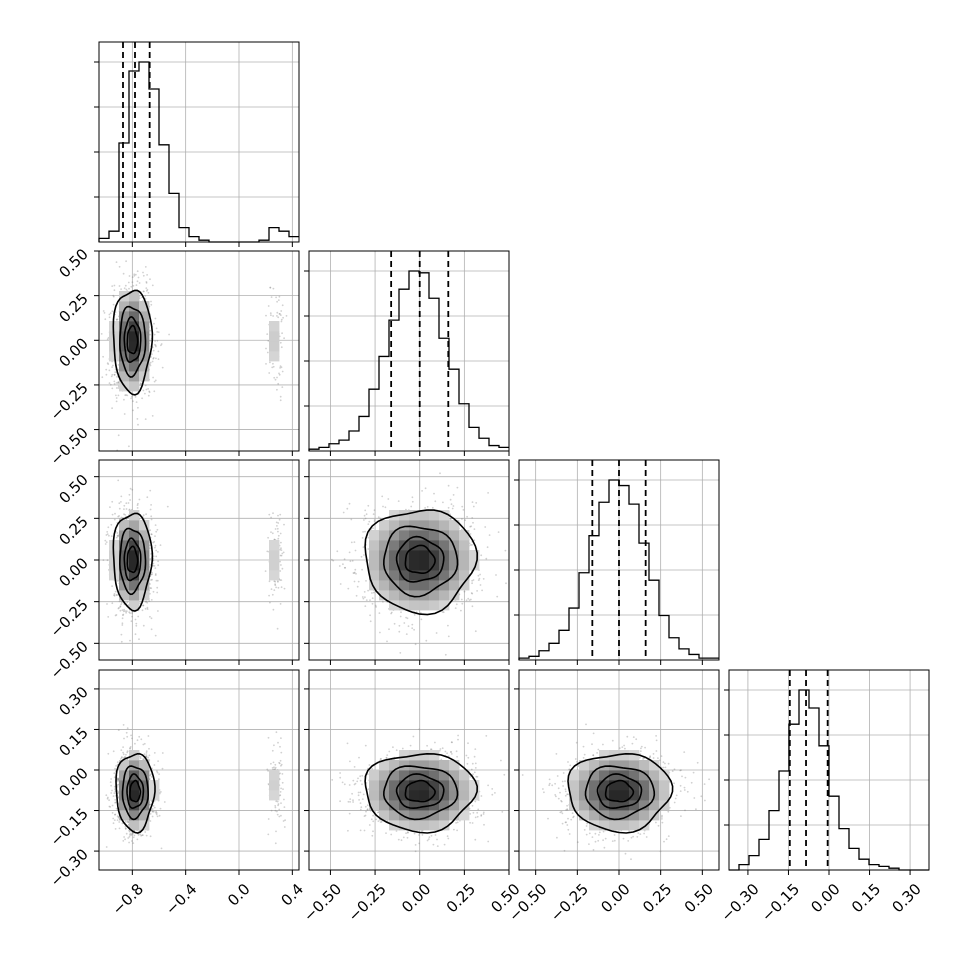  I want to click on panel-frame, so click(409, 351).